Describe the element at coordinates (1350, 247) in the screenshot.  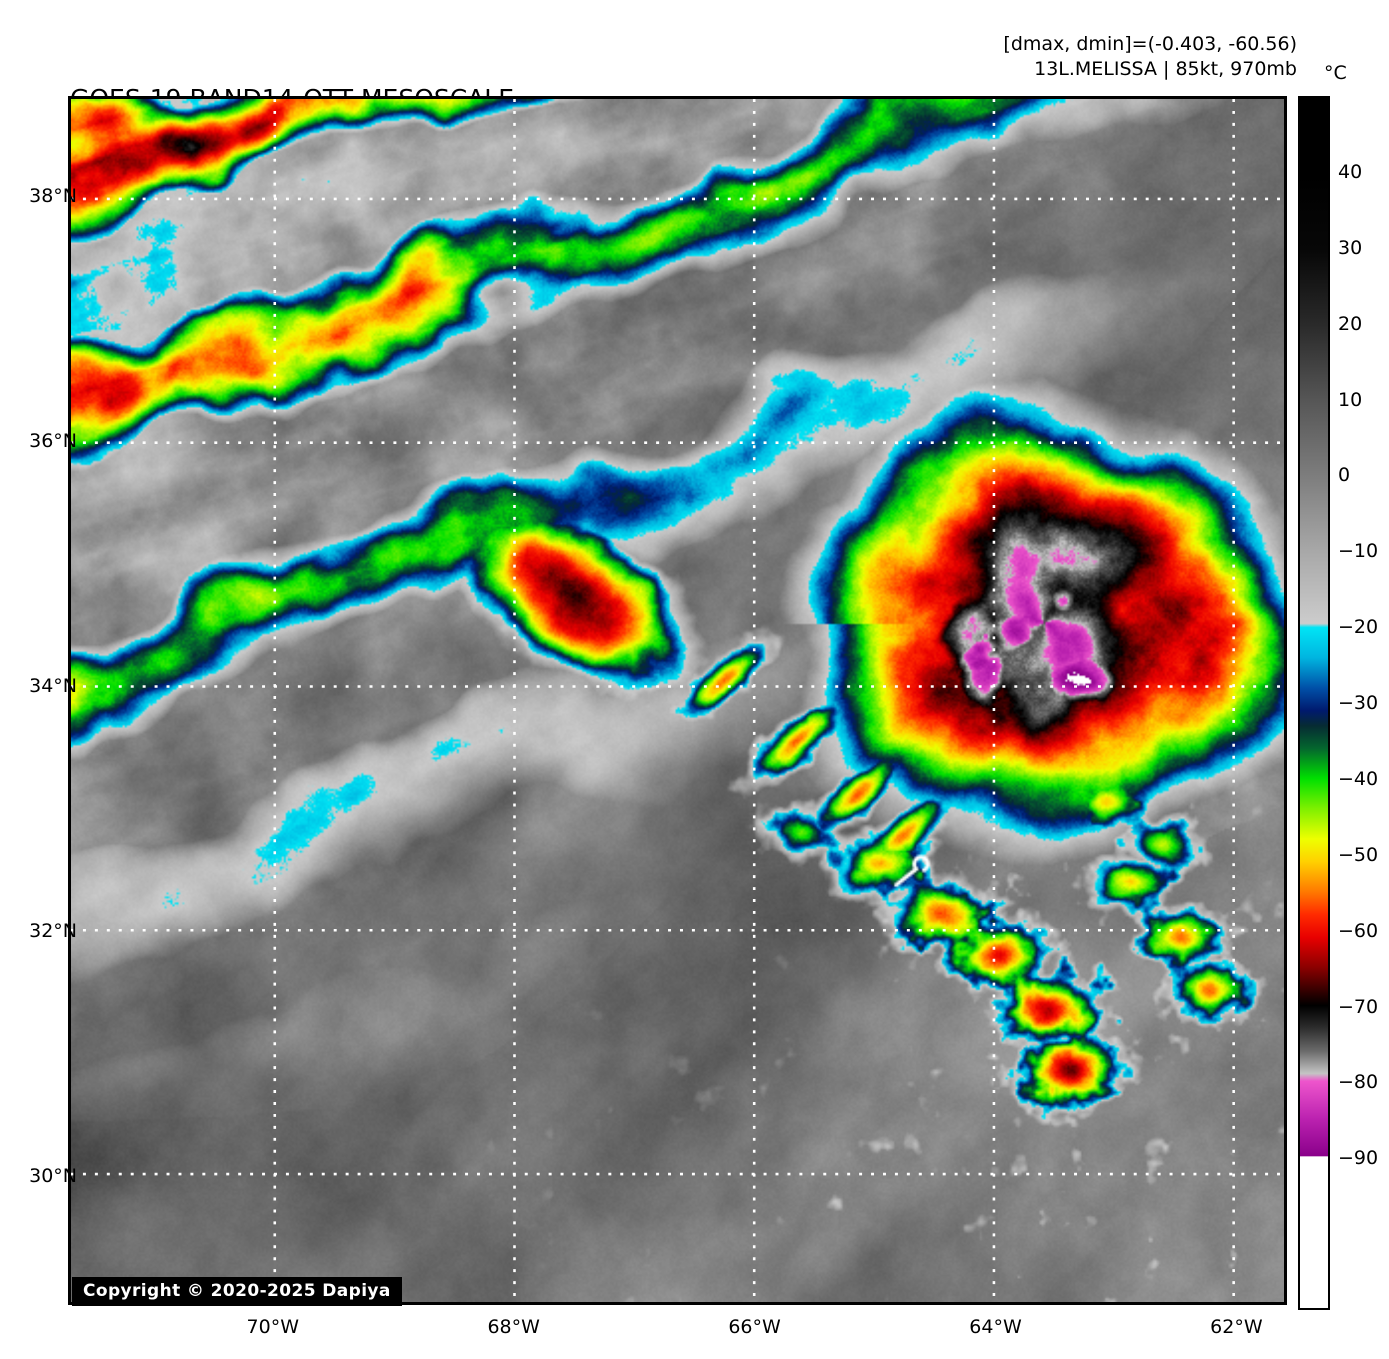
I see `colorbar-tick-label: 30` at that location.